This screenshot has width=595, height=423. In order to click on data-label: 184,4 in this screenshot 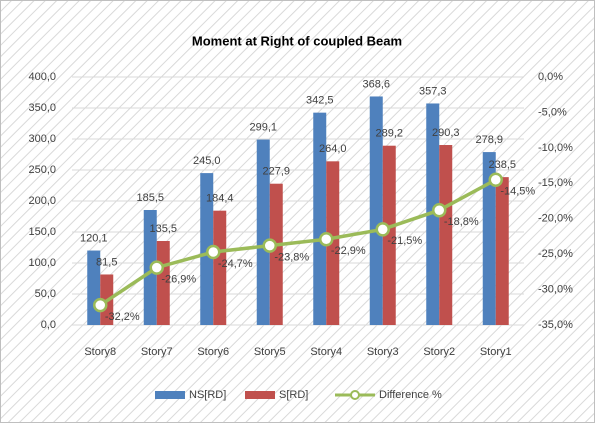, I will do `click(220, 199)`.